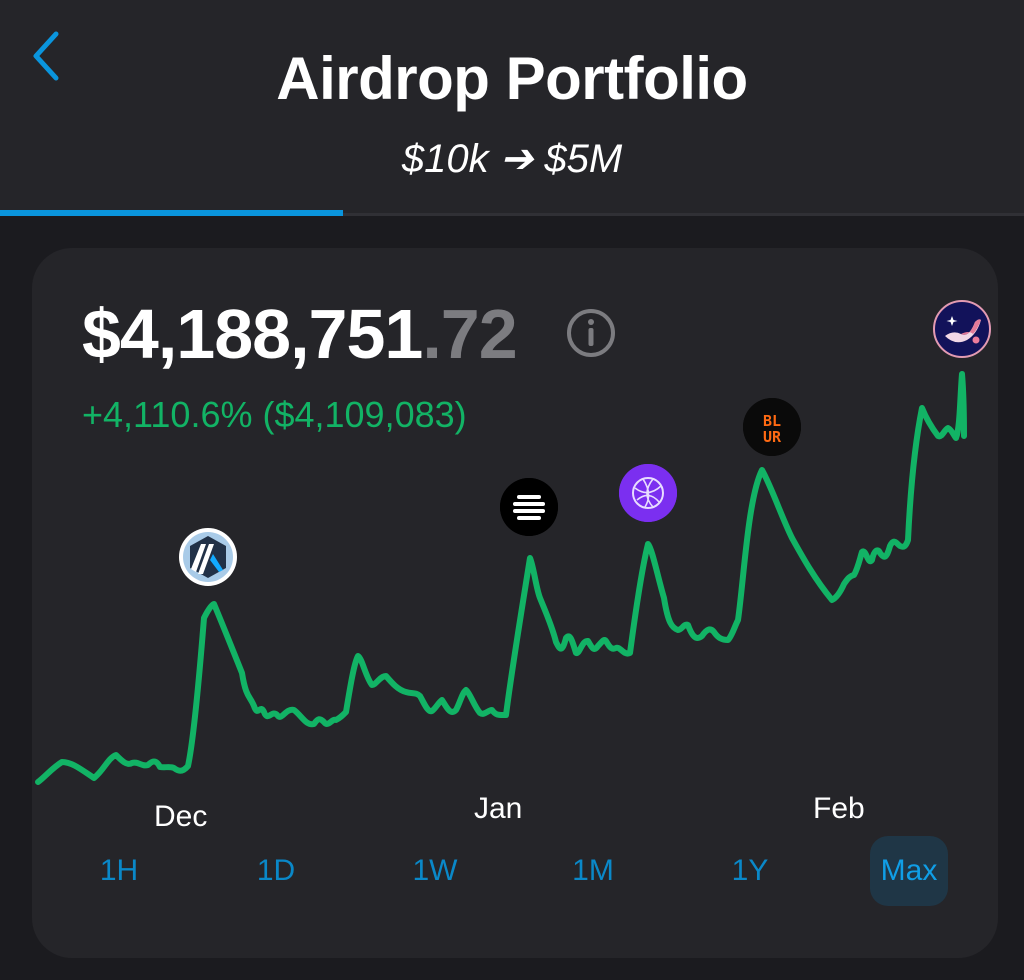  I want to click on token-marker-purple-globe, so click(648, 493).